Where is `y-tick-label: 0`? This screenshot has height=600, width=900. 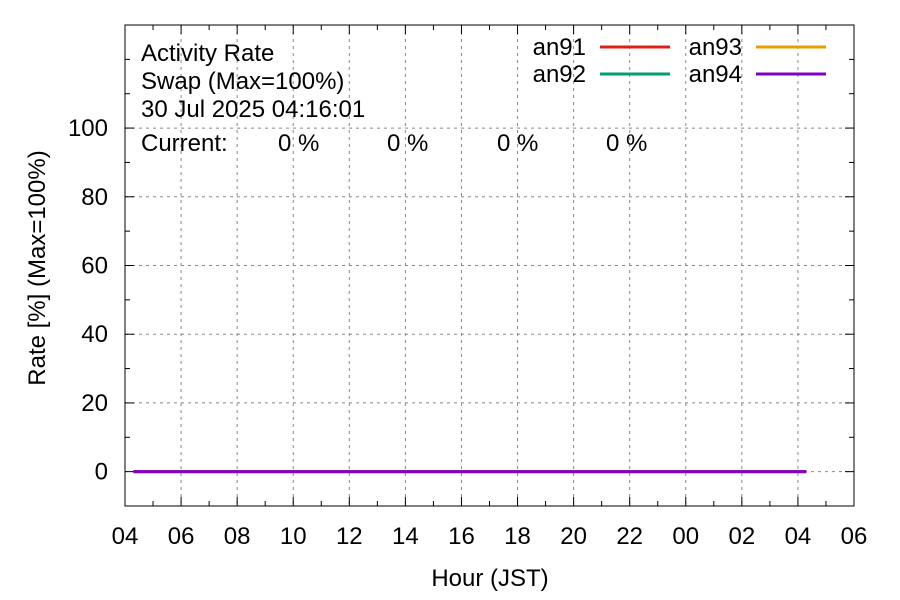
y-tick-label: 0 is located at coordinates (101, 472).